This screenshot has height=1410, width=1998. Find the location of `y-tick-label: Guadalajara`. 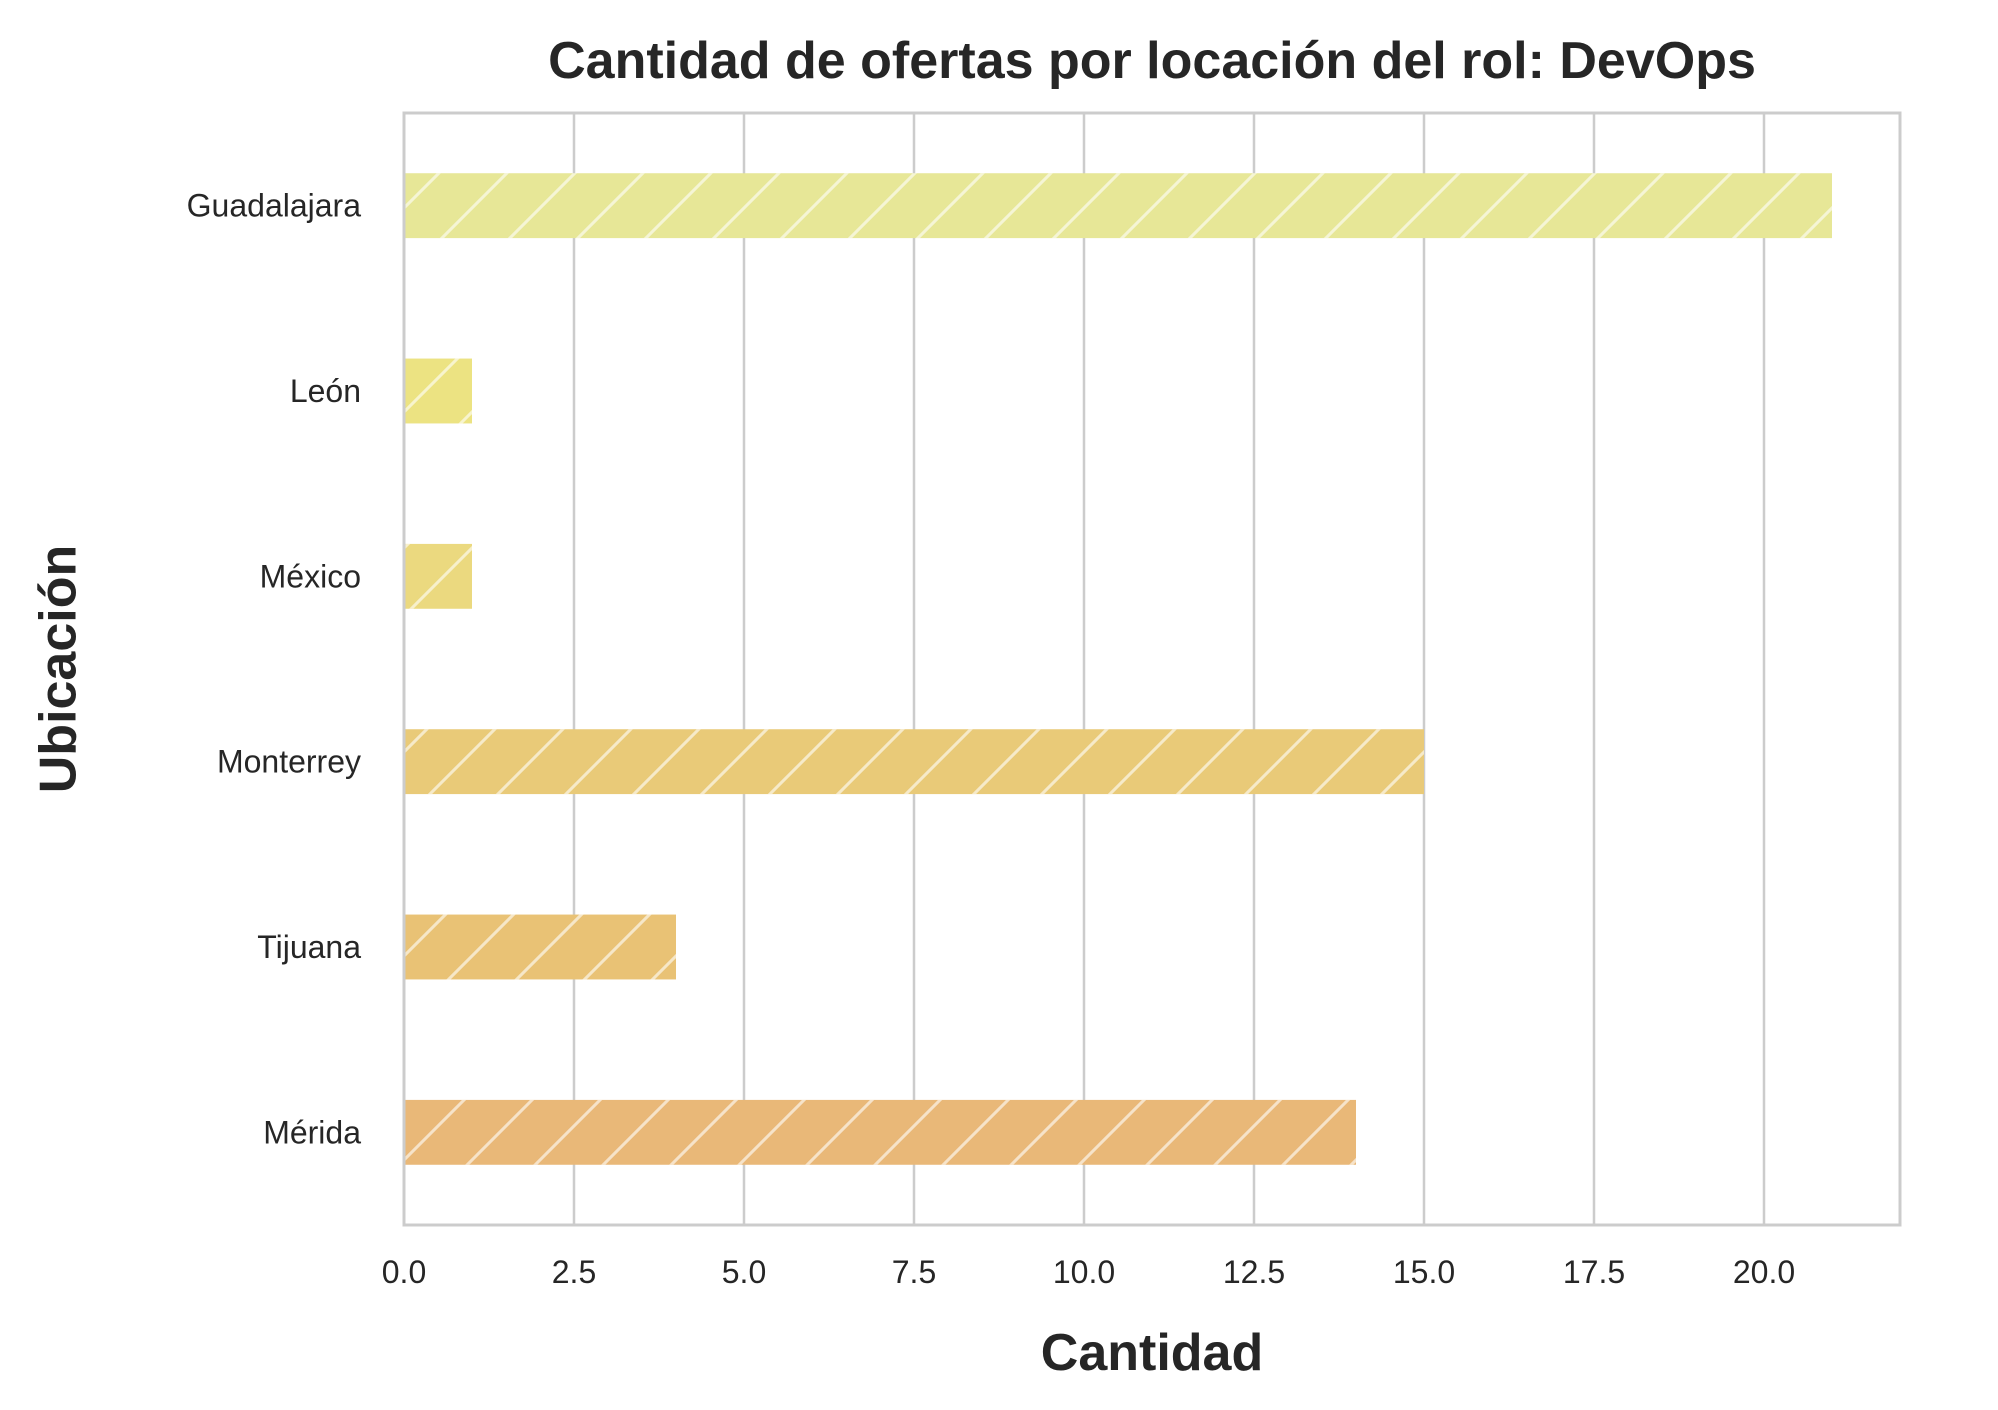

y-tick-label: Guadalajara is located at coordinates (274, 206).